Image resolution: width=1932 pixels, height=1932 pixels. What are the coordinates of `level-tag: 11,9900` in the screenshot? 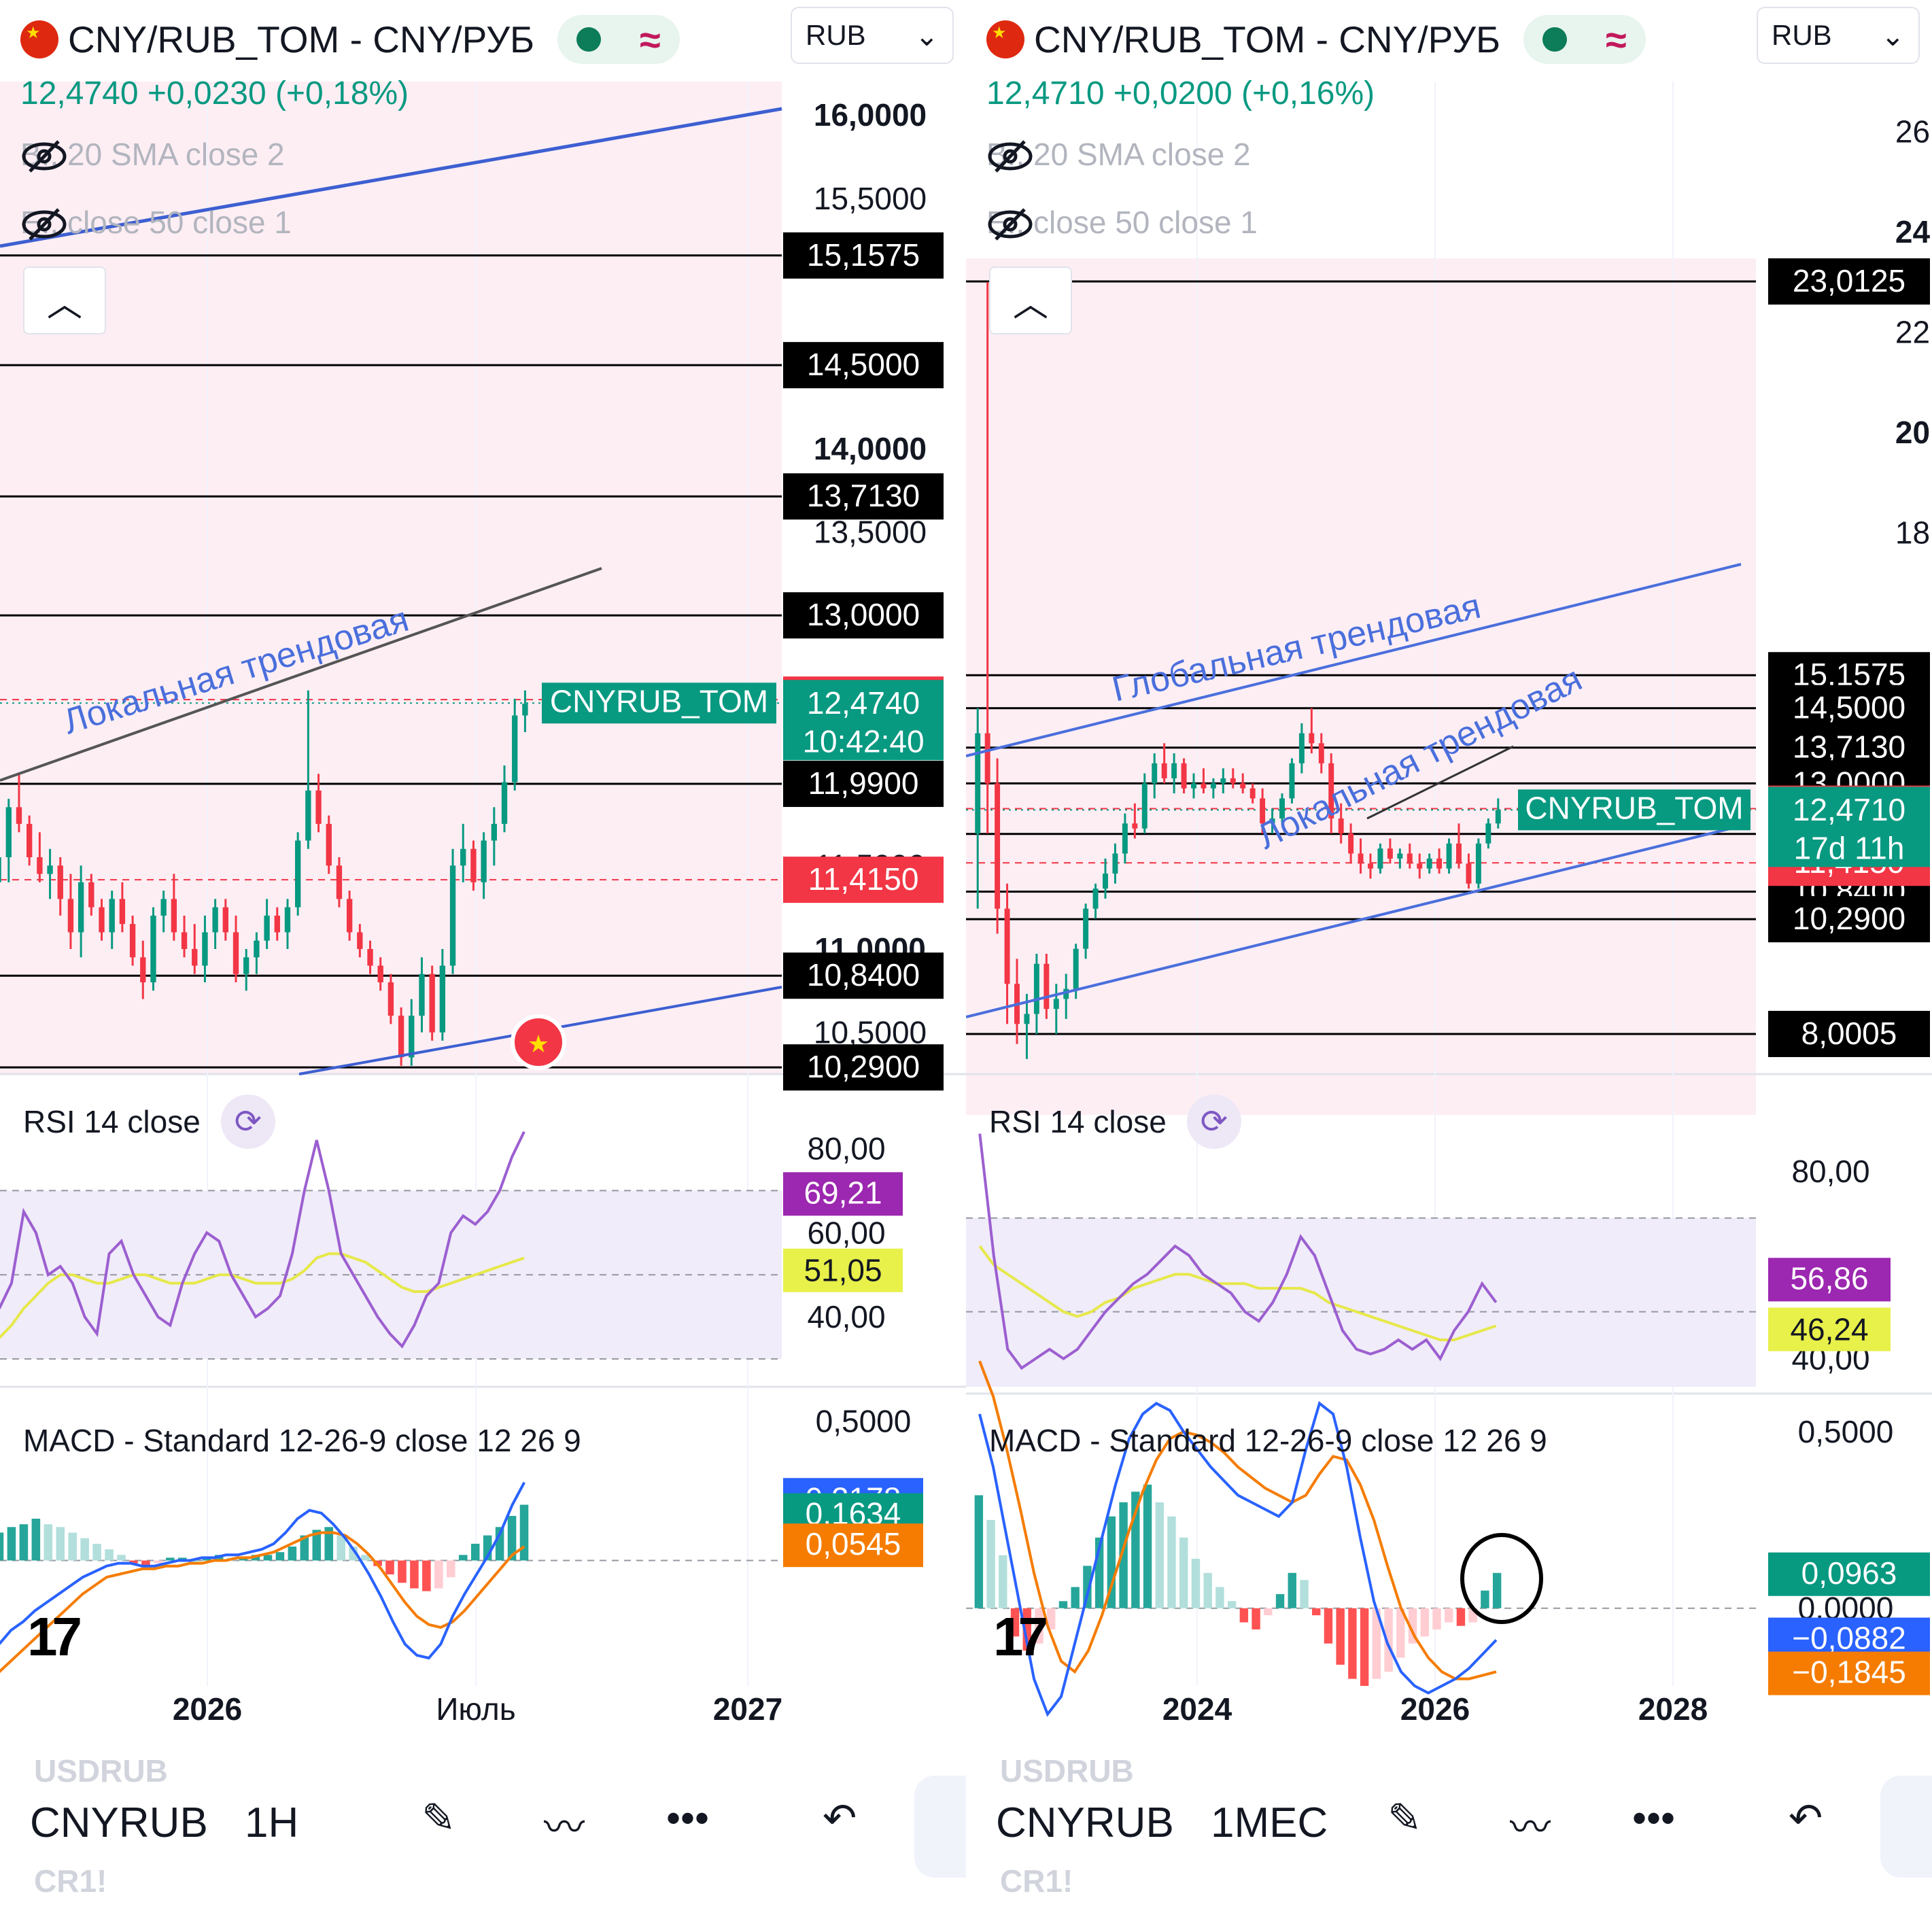 It's located at (863, 783).